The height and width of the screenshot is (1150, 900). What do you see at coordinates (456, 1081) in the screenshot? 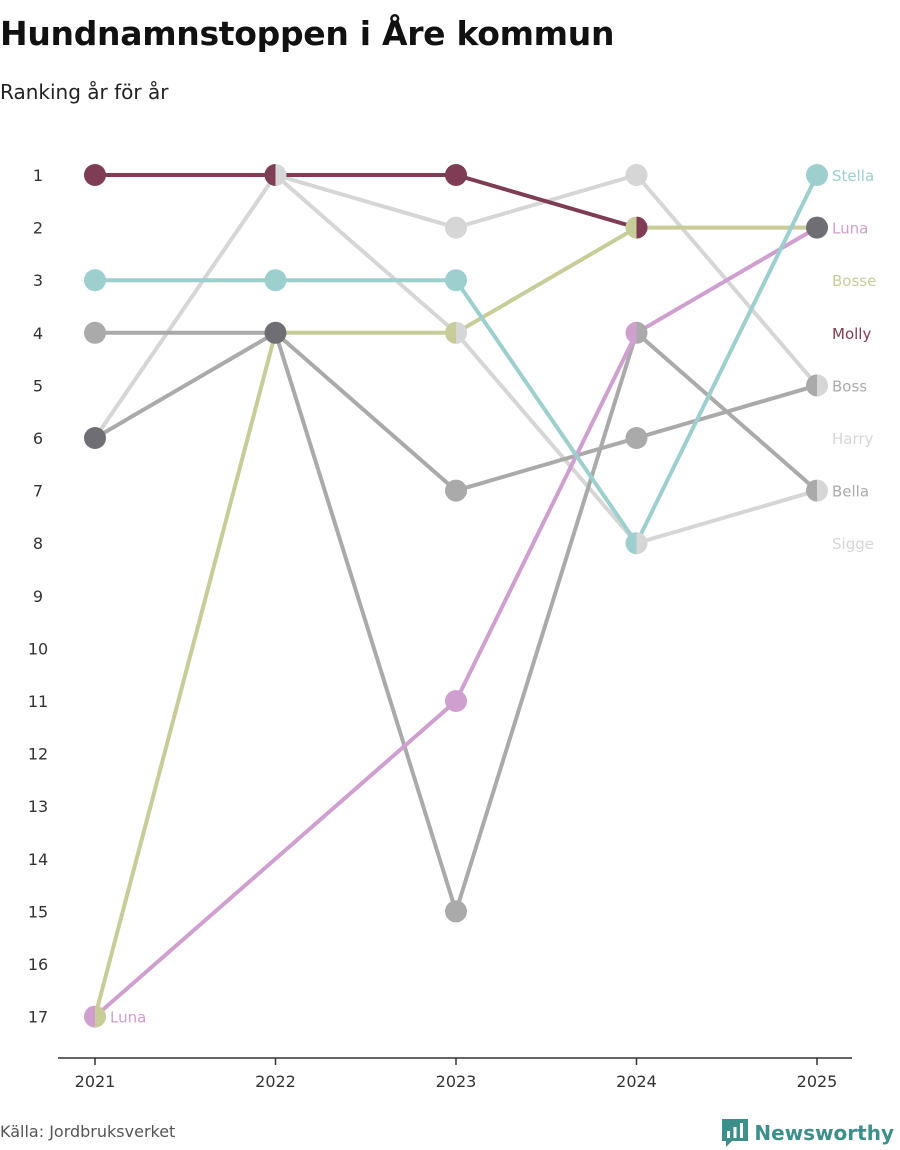
I see `x-tick-label: 2023` at bounding box center [456, 1081].